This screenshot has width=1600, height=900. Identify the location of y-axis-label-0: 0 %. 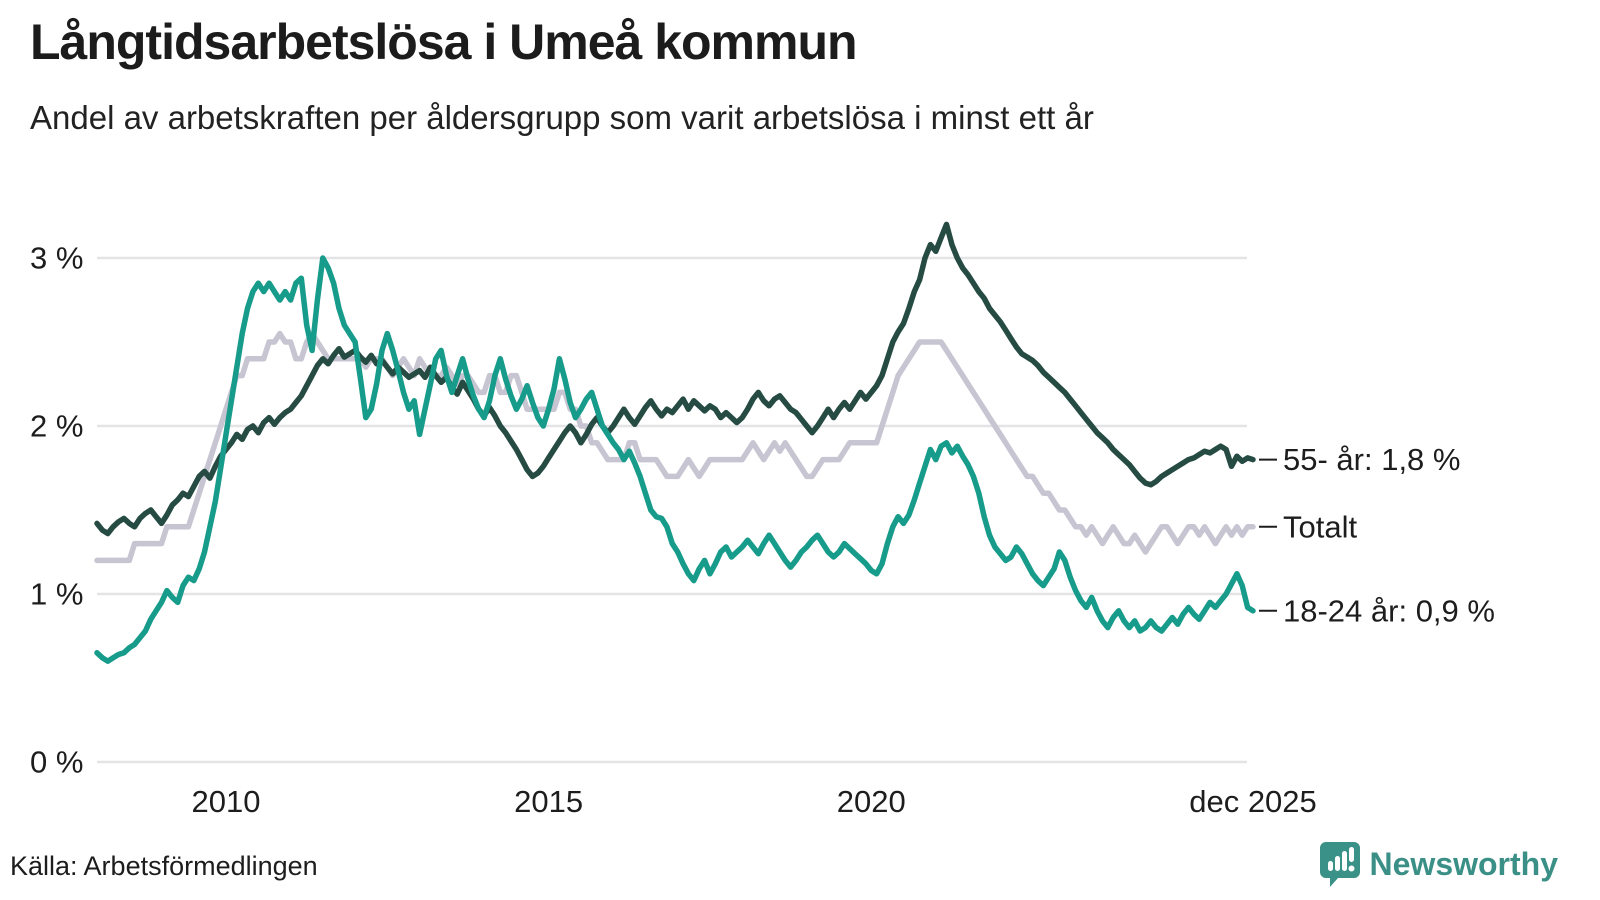
(56, 762).